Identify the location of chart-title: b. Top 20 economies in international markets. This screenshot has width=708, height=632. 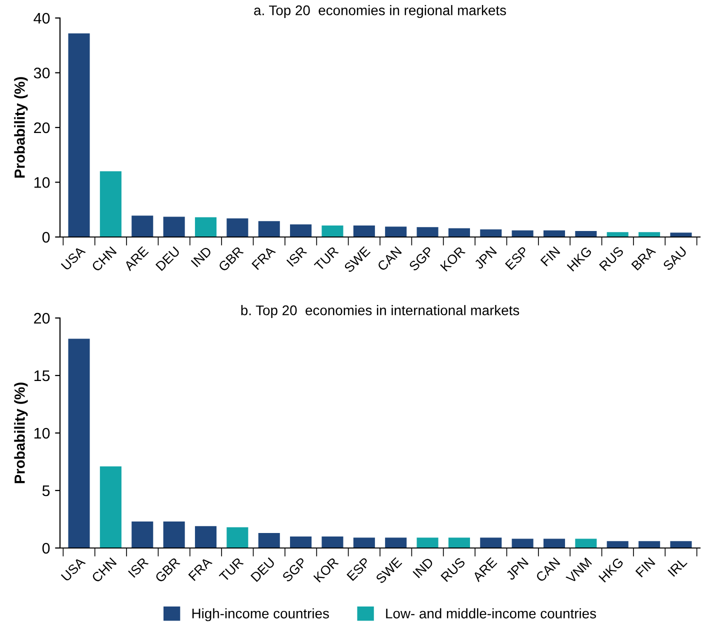
(380, 311).